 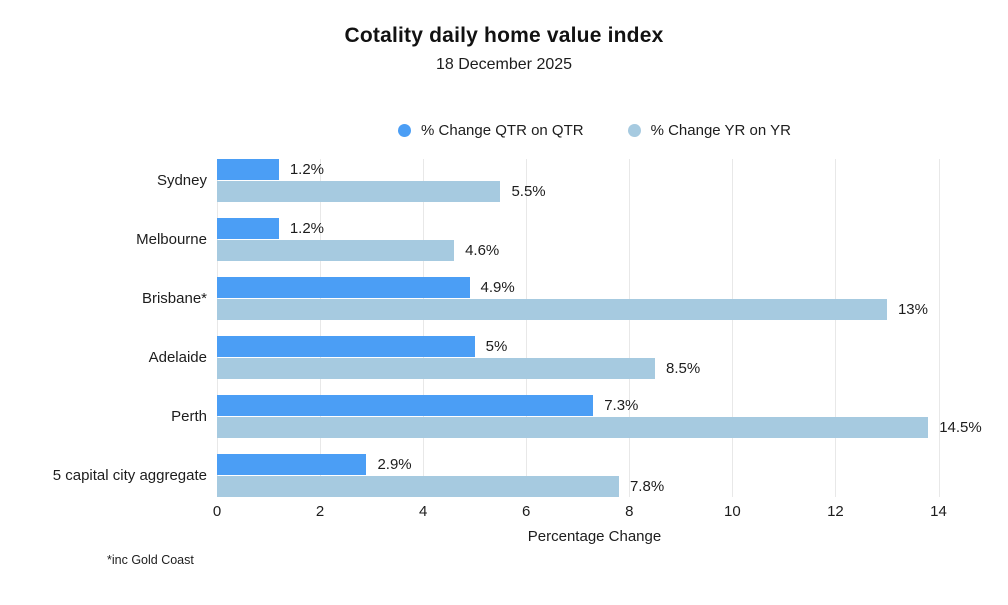 I want to click on x-tick: 8, so click(x=629, y=511).